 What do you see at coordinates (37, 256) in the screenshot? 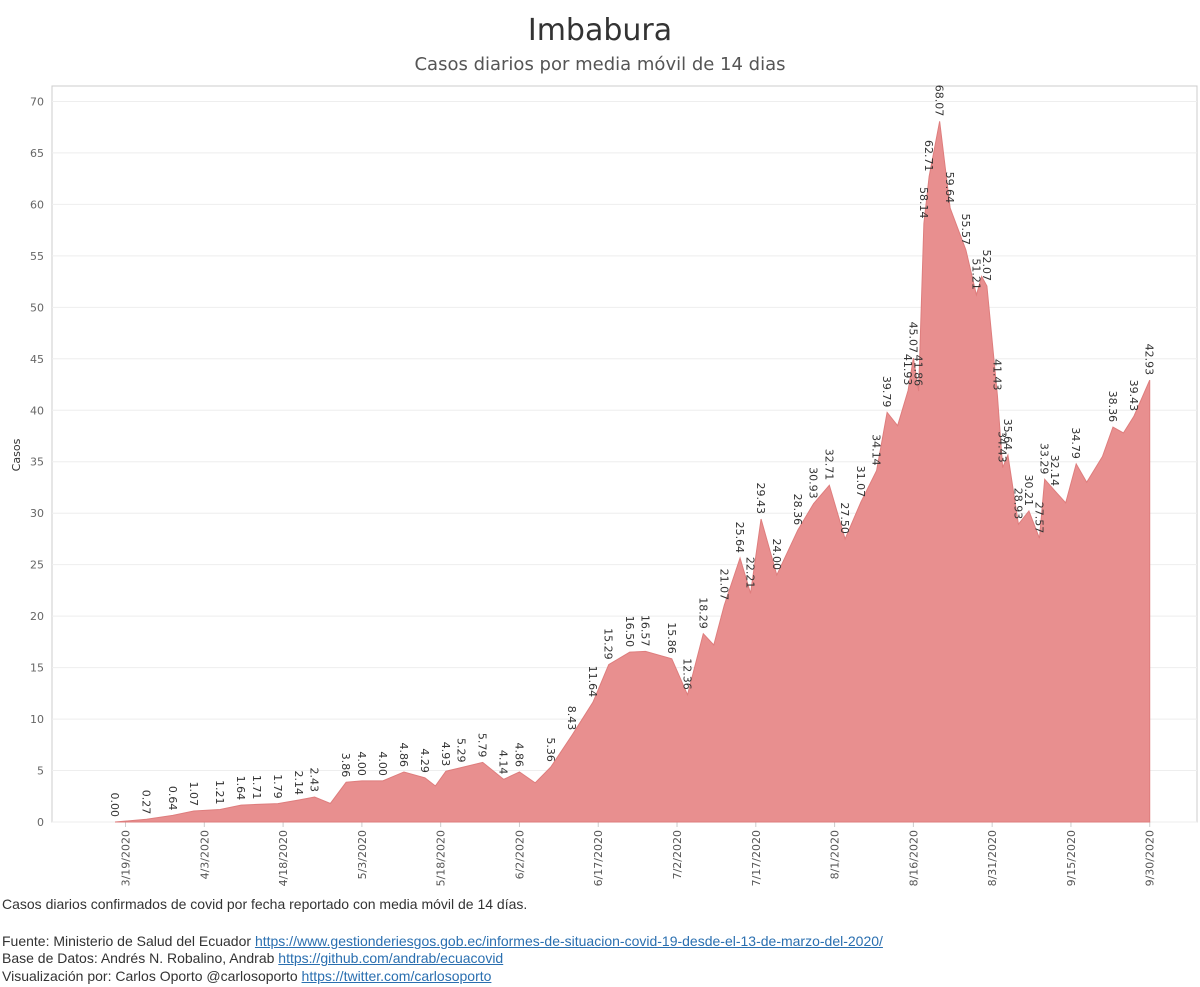
I see `y-tick-label: 55` at bounding box center [37, 256].